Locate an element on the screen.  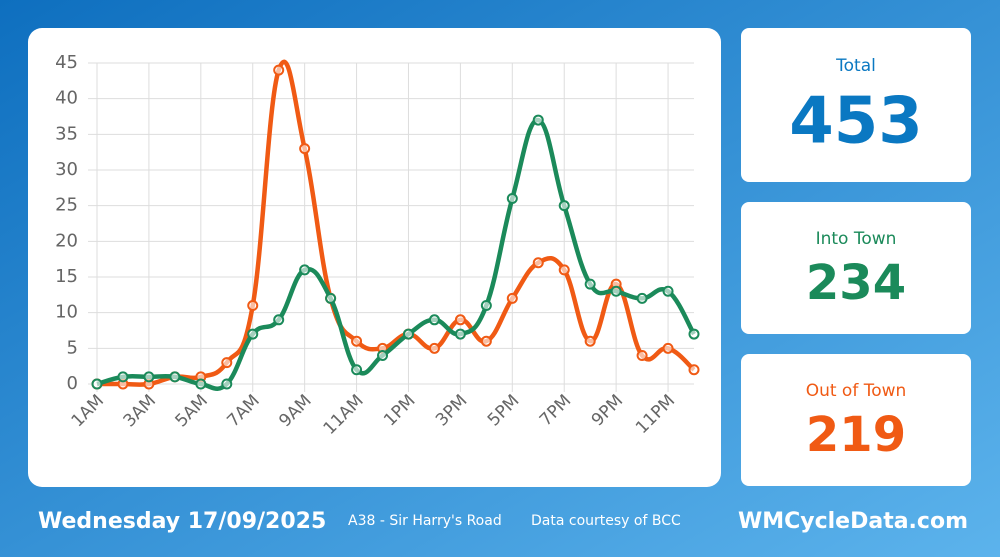
y-tick-label: 35 is located at coordinates (66, 133).